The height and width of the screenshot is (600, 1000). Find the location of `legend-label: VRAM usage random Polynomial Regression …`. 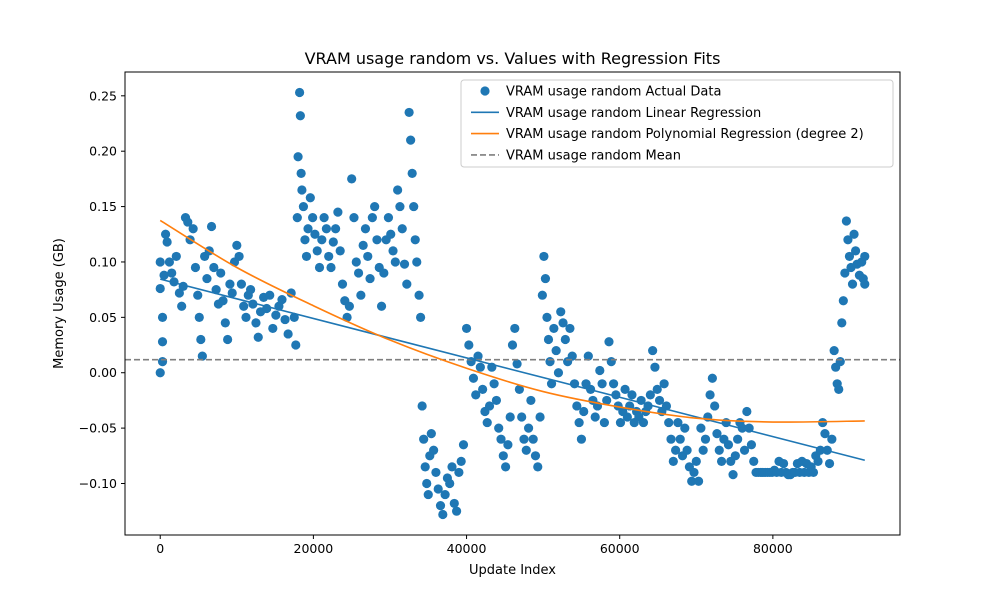

legend-label: VRAM usage random Polynomial Regression … is located at coordinates (685, 134).